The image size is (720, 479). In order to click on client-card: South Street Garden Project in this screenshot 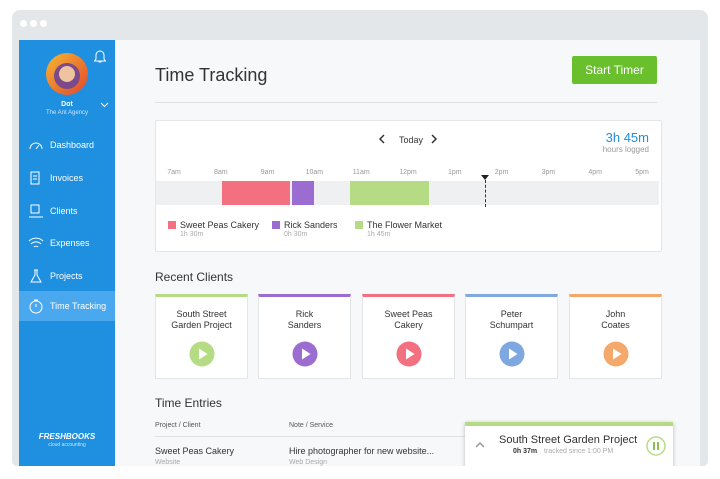, I will do `click(201, 336)`.